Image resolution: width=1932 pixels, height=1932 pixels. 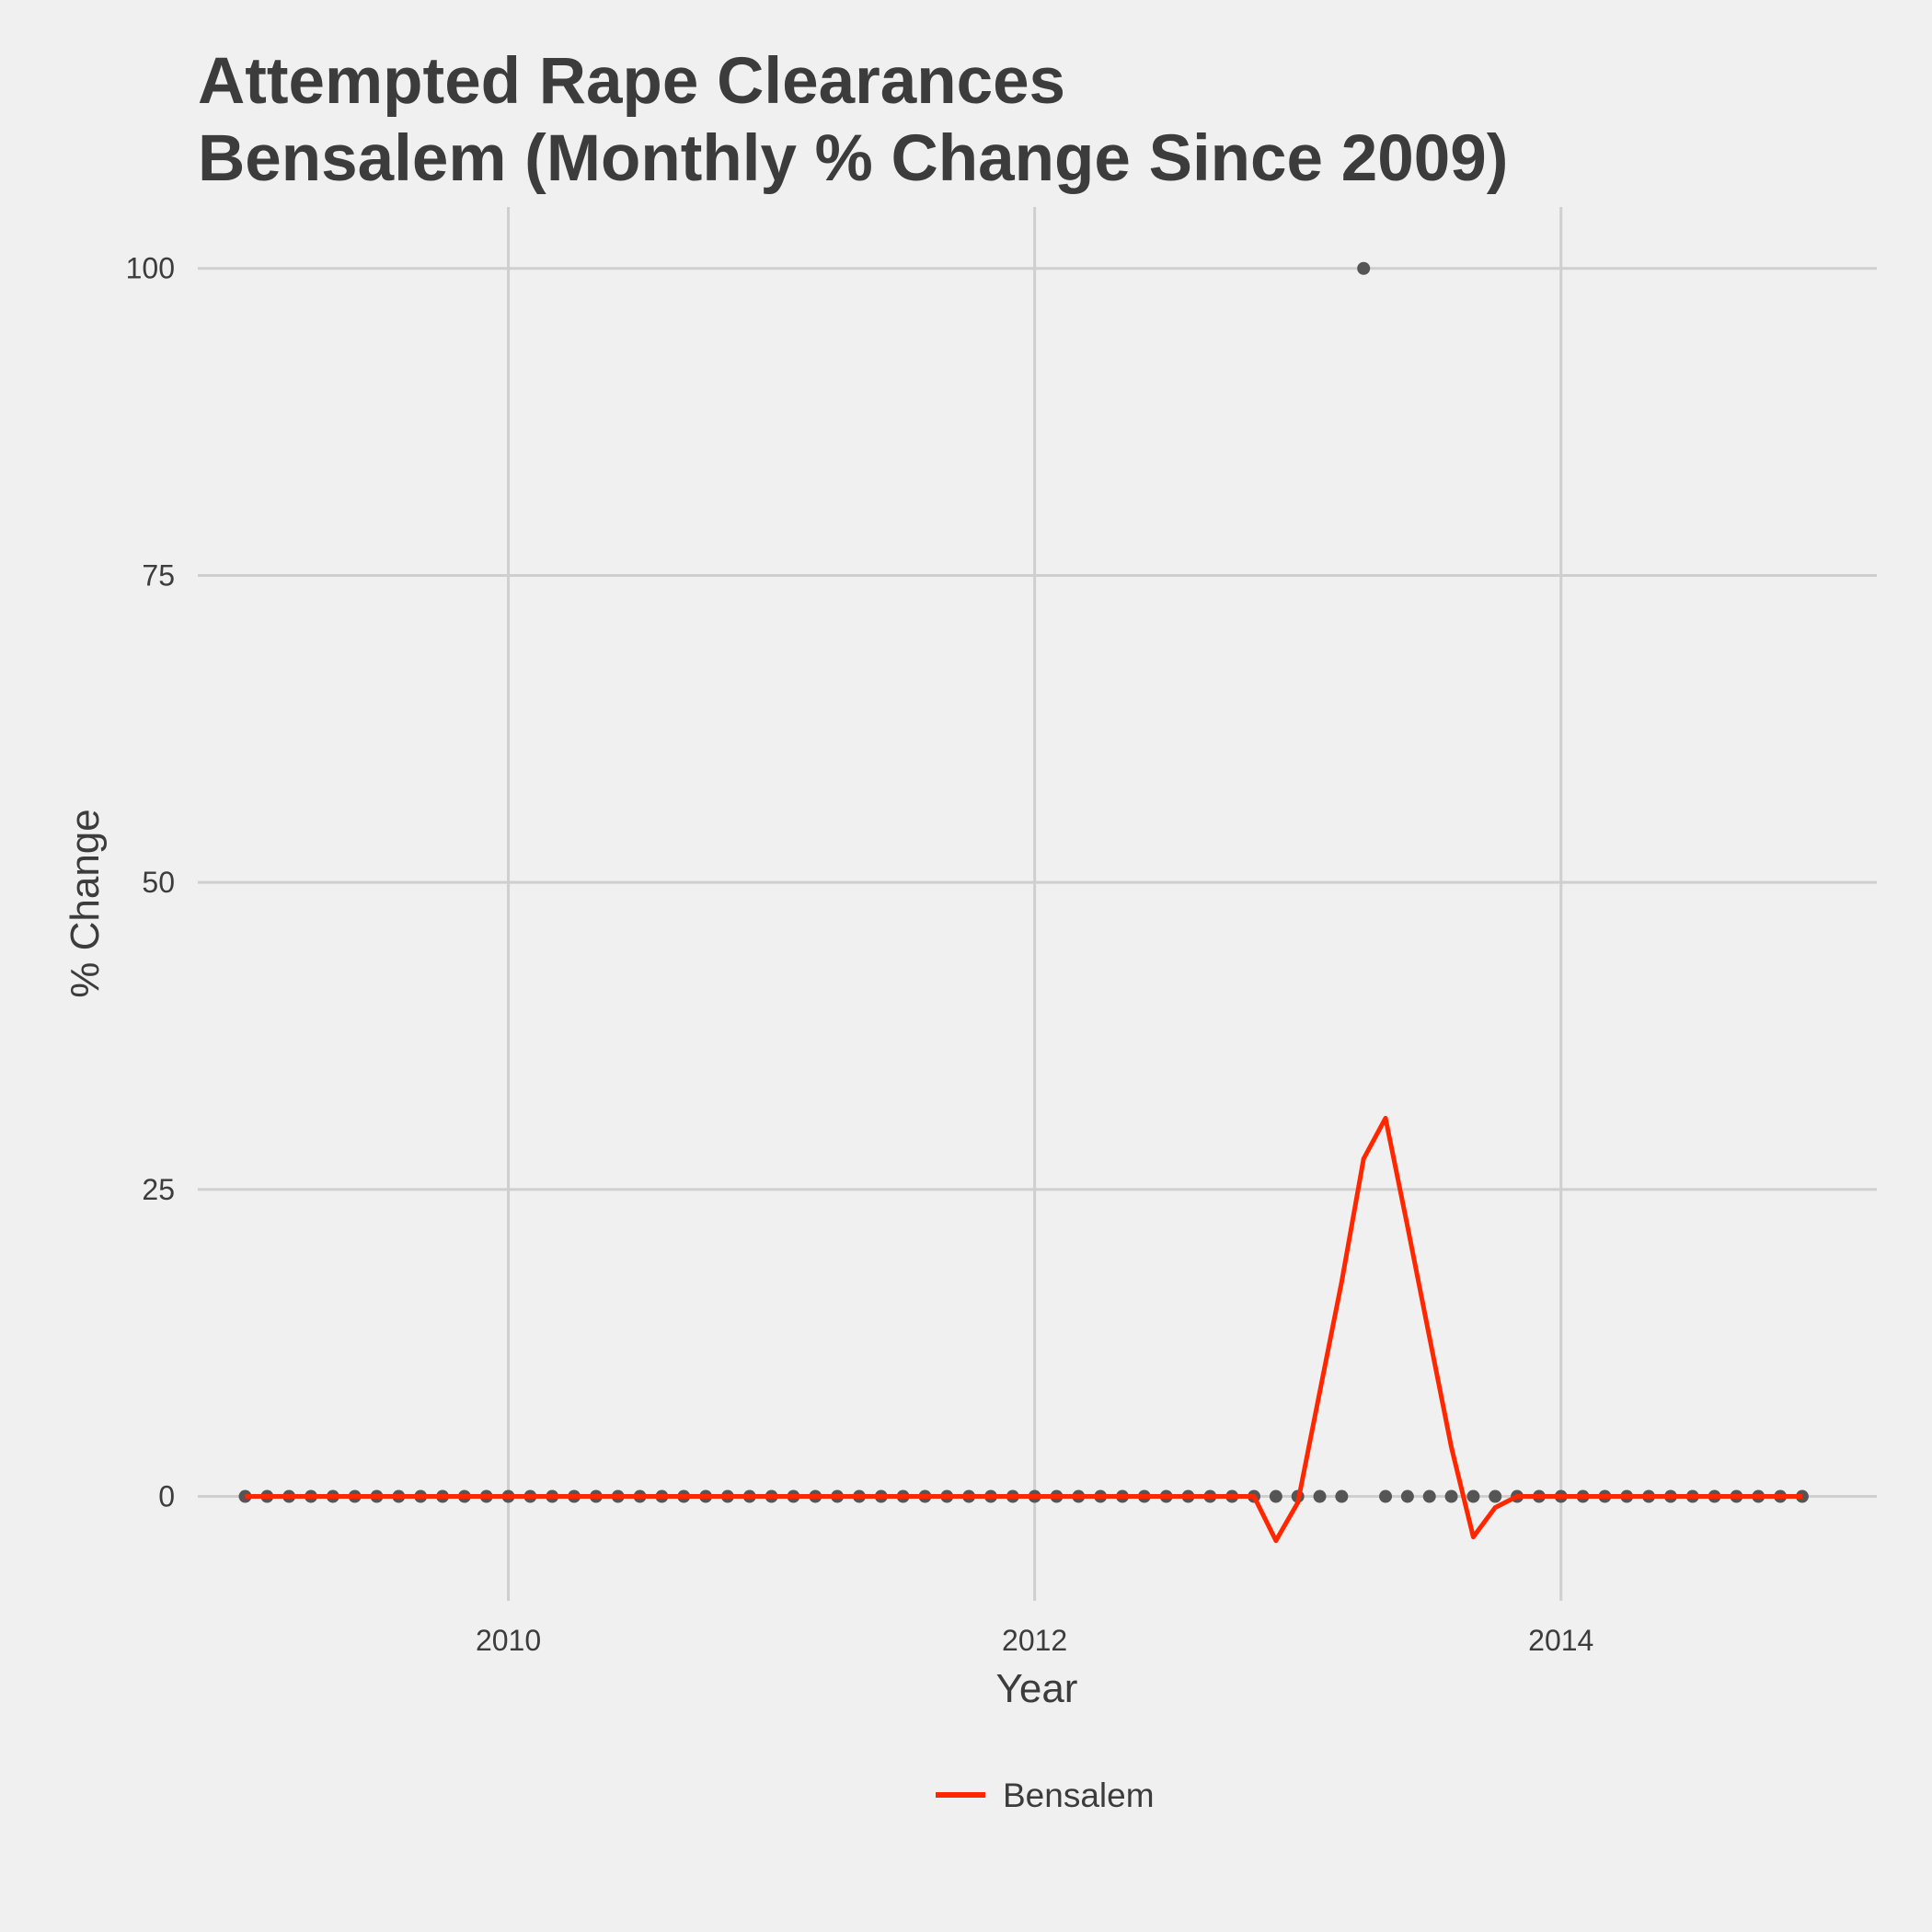 What do you see at coordinates (158, 1189) in the screenshot?
I see `y-tick-label: 25` at bounding box center [158, 1189].